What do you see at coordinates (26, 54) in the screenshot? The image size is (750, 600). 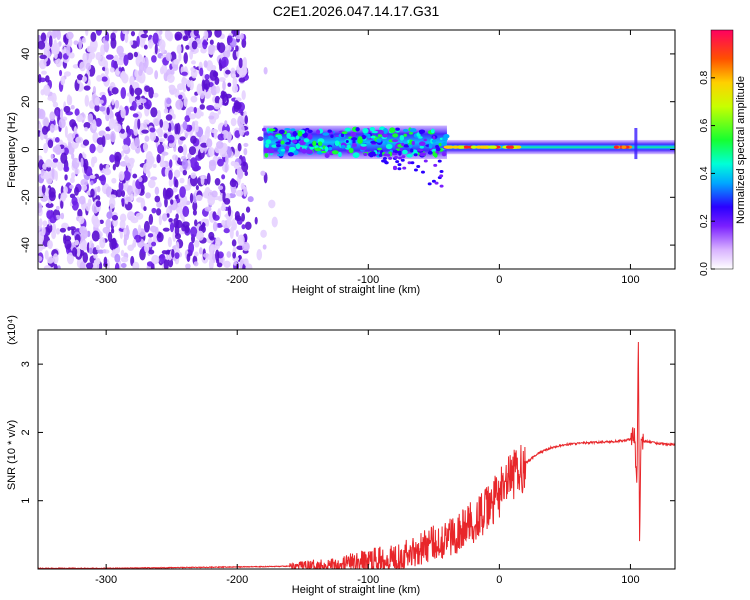 I see `y-tick-label: 40` at bounding box center [26, 54].